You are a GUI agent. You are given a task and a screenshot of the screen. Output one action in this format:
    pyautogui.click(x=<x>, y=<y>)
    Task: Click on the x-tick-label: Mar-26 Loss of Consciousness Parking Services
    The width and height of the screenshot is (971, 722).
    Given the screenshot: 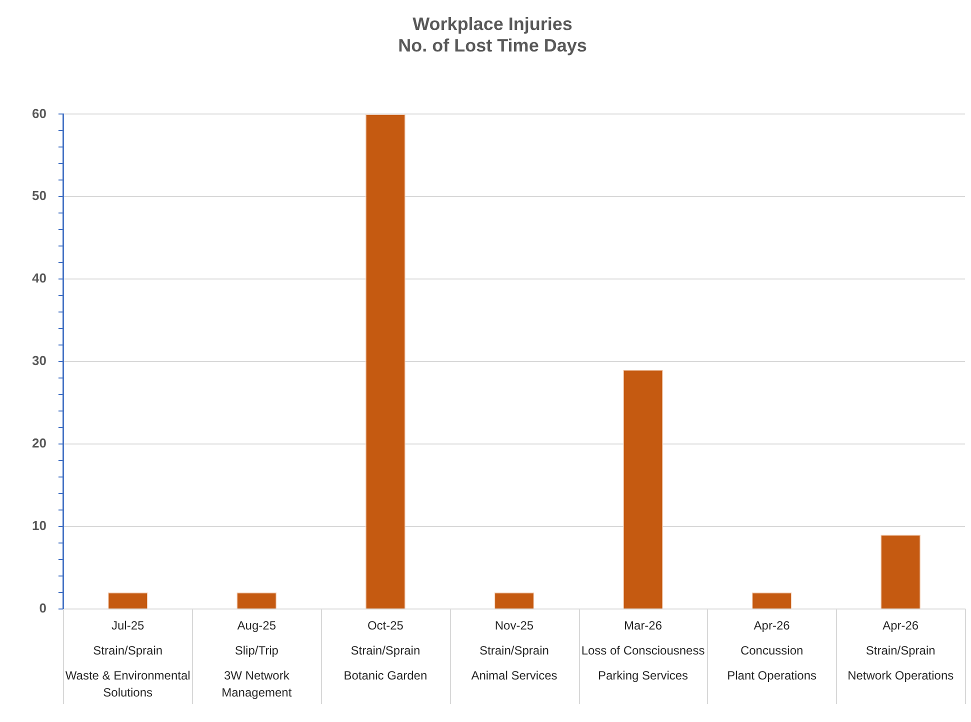 What is the action you would take?
    pyautogui.click(x=643, y=650)
    